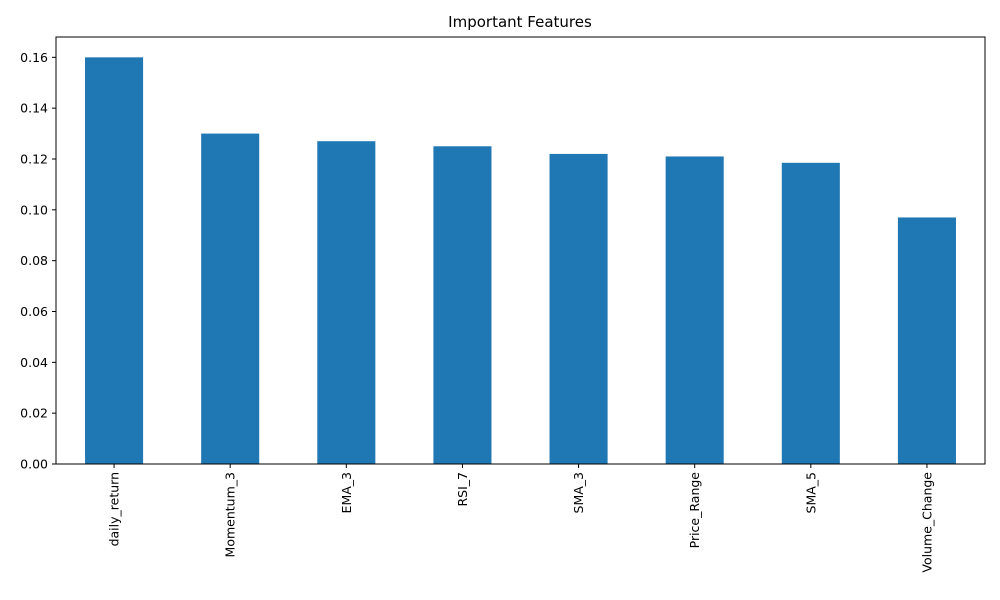 The width and height of the screenshot is (1000, 600). I want to click on x-tick-label: EMA_3, so click(346, 492).